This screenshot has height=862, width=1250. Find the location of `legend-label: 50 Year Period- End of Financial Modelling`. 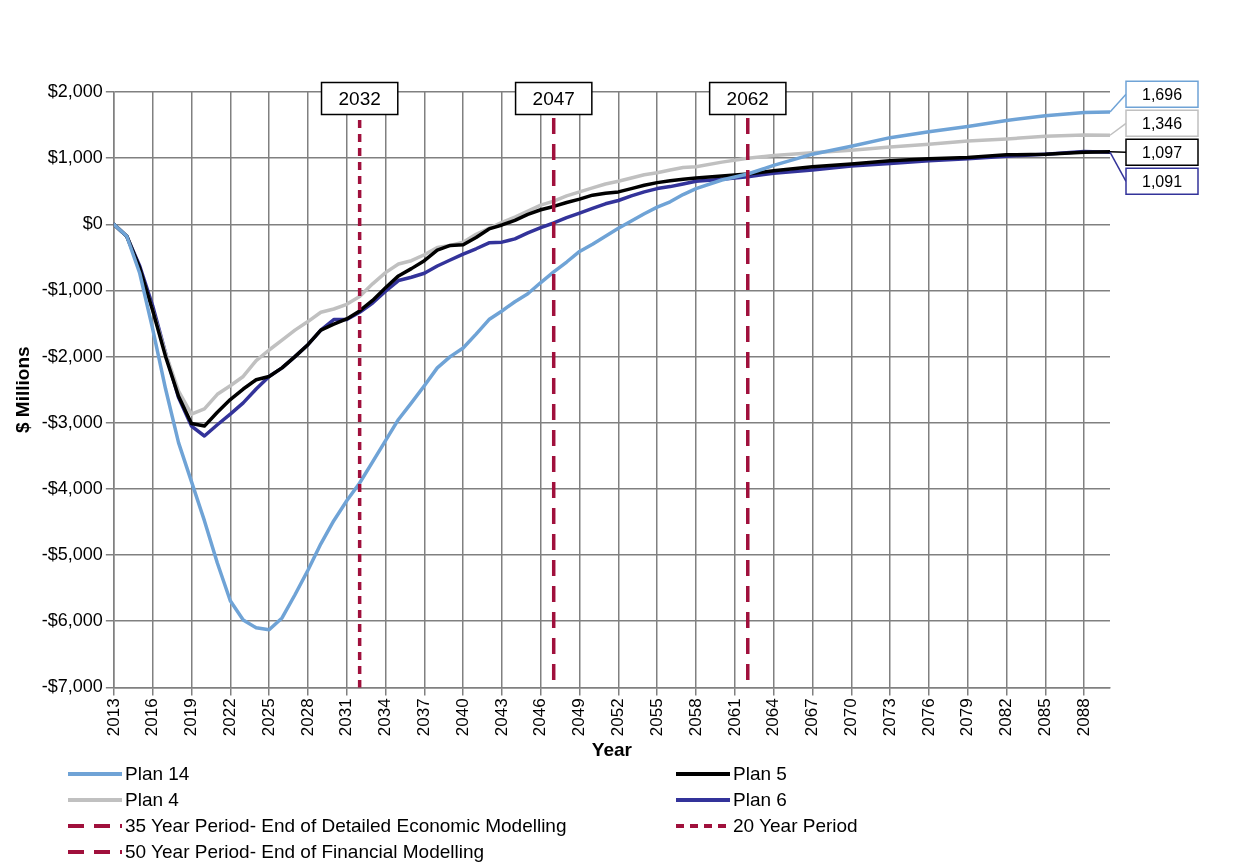

legend-label: 50 Year Period- End of Financial Modelling is located at coordinates (305, 851).